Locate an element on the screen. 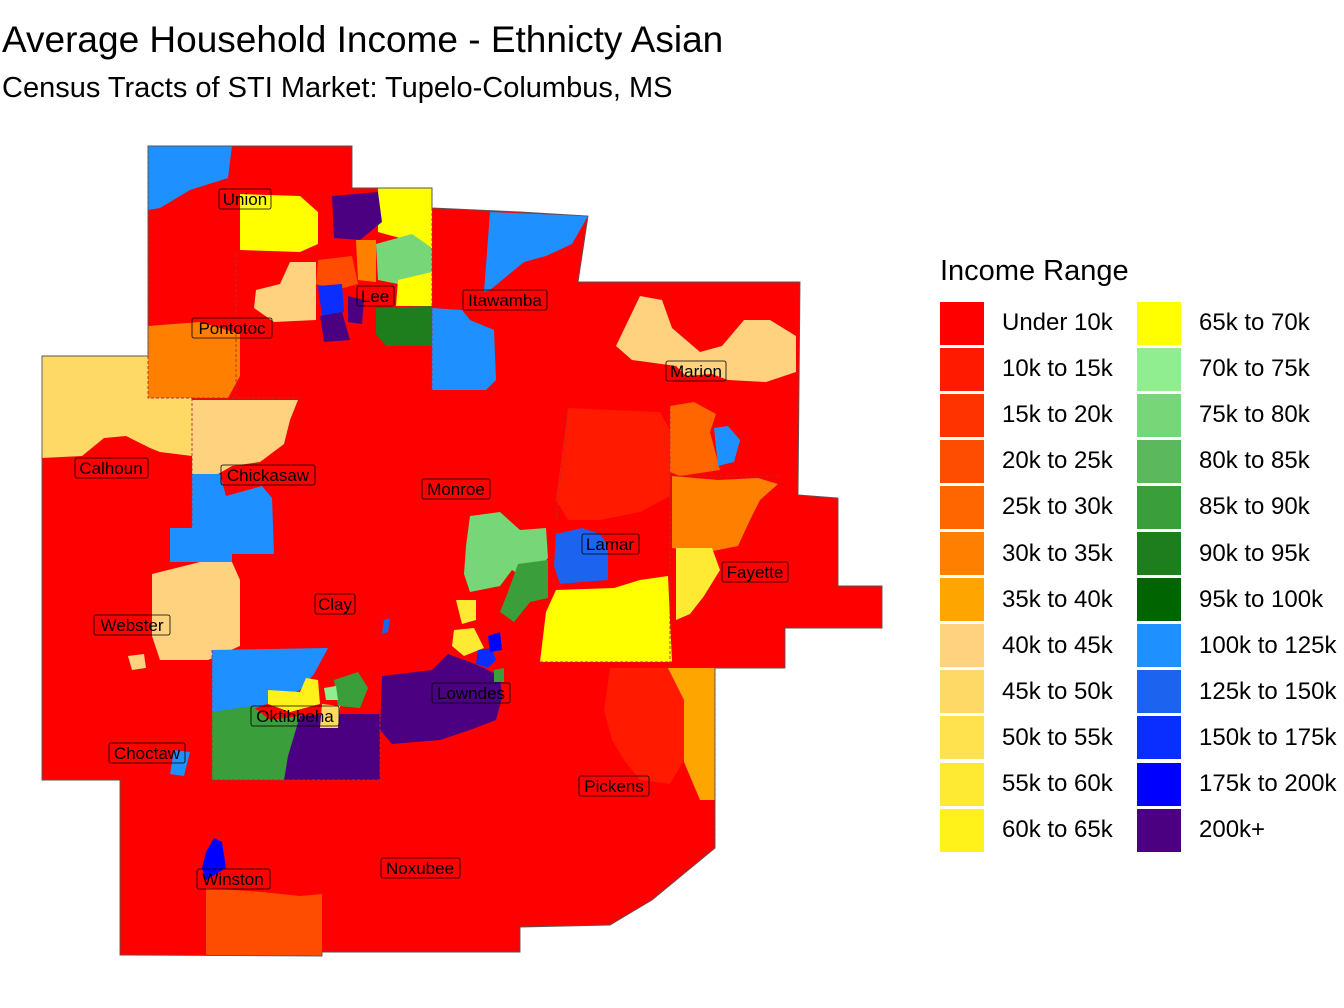 The height and width of the screenshot is (1008, 1344). legend-label: Under 10k is located at coordinates (1057, 322).